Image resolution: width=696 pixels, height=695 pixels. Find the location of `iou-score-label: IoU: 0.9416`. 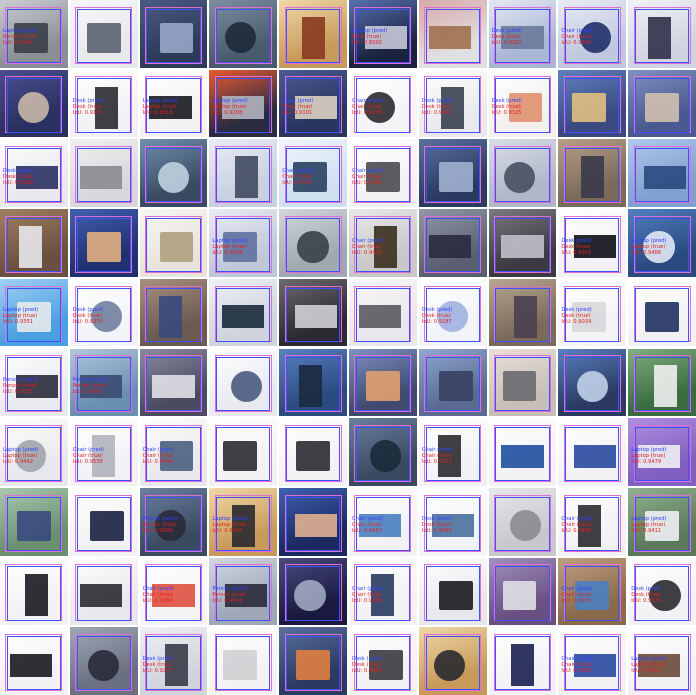

iou-score-label: IoU: 0.9416 is located at coordinates (367, 252).